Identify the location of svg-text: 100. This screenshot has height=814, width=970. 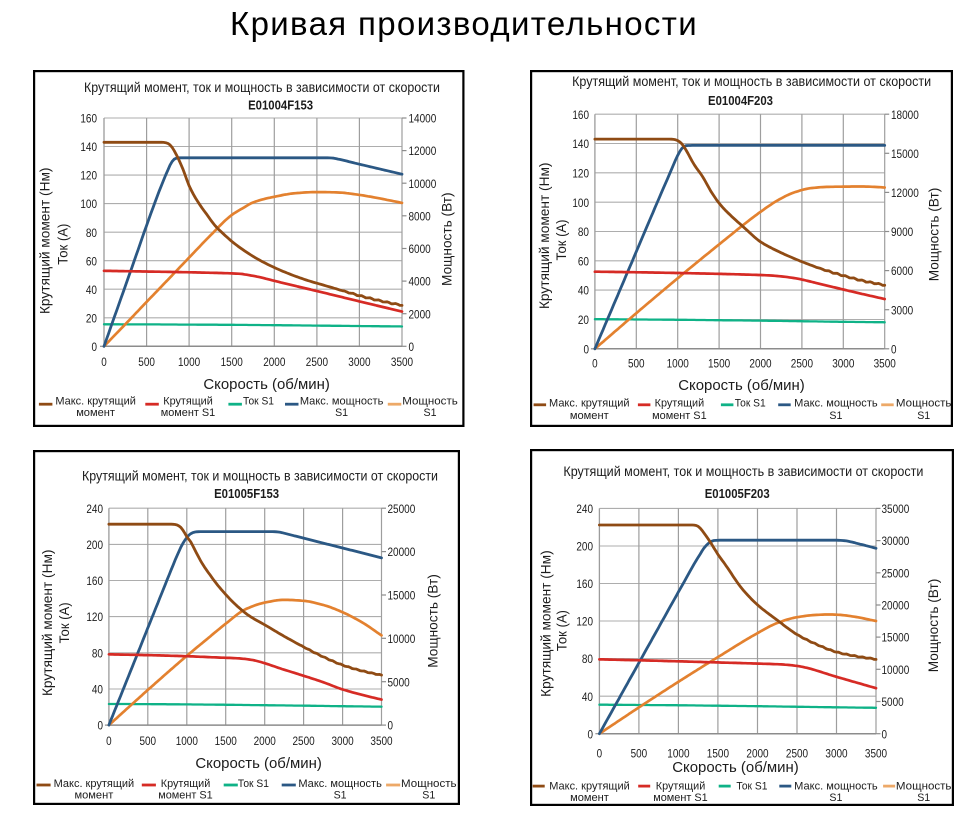
(88, 204).